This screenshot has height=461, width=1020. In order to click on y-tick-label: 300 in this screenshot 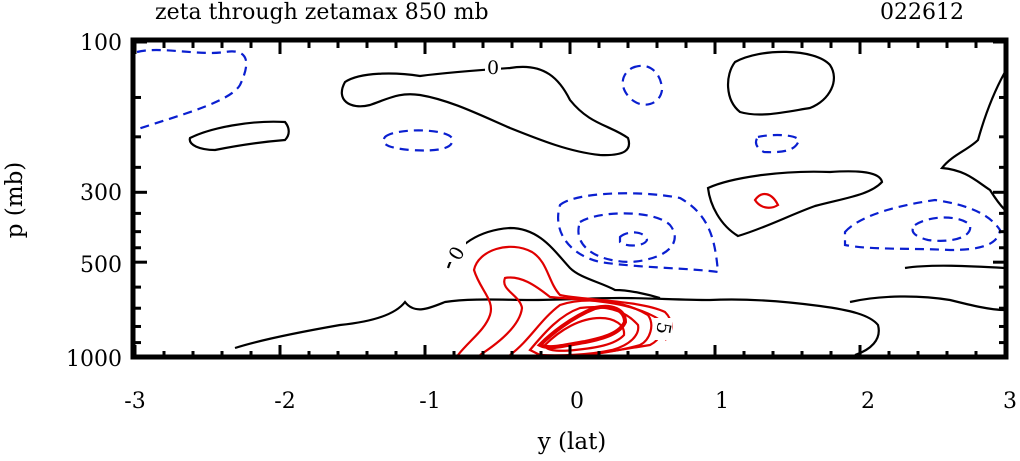, I will do `click(101, 193)`.